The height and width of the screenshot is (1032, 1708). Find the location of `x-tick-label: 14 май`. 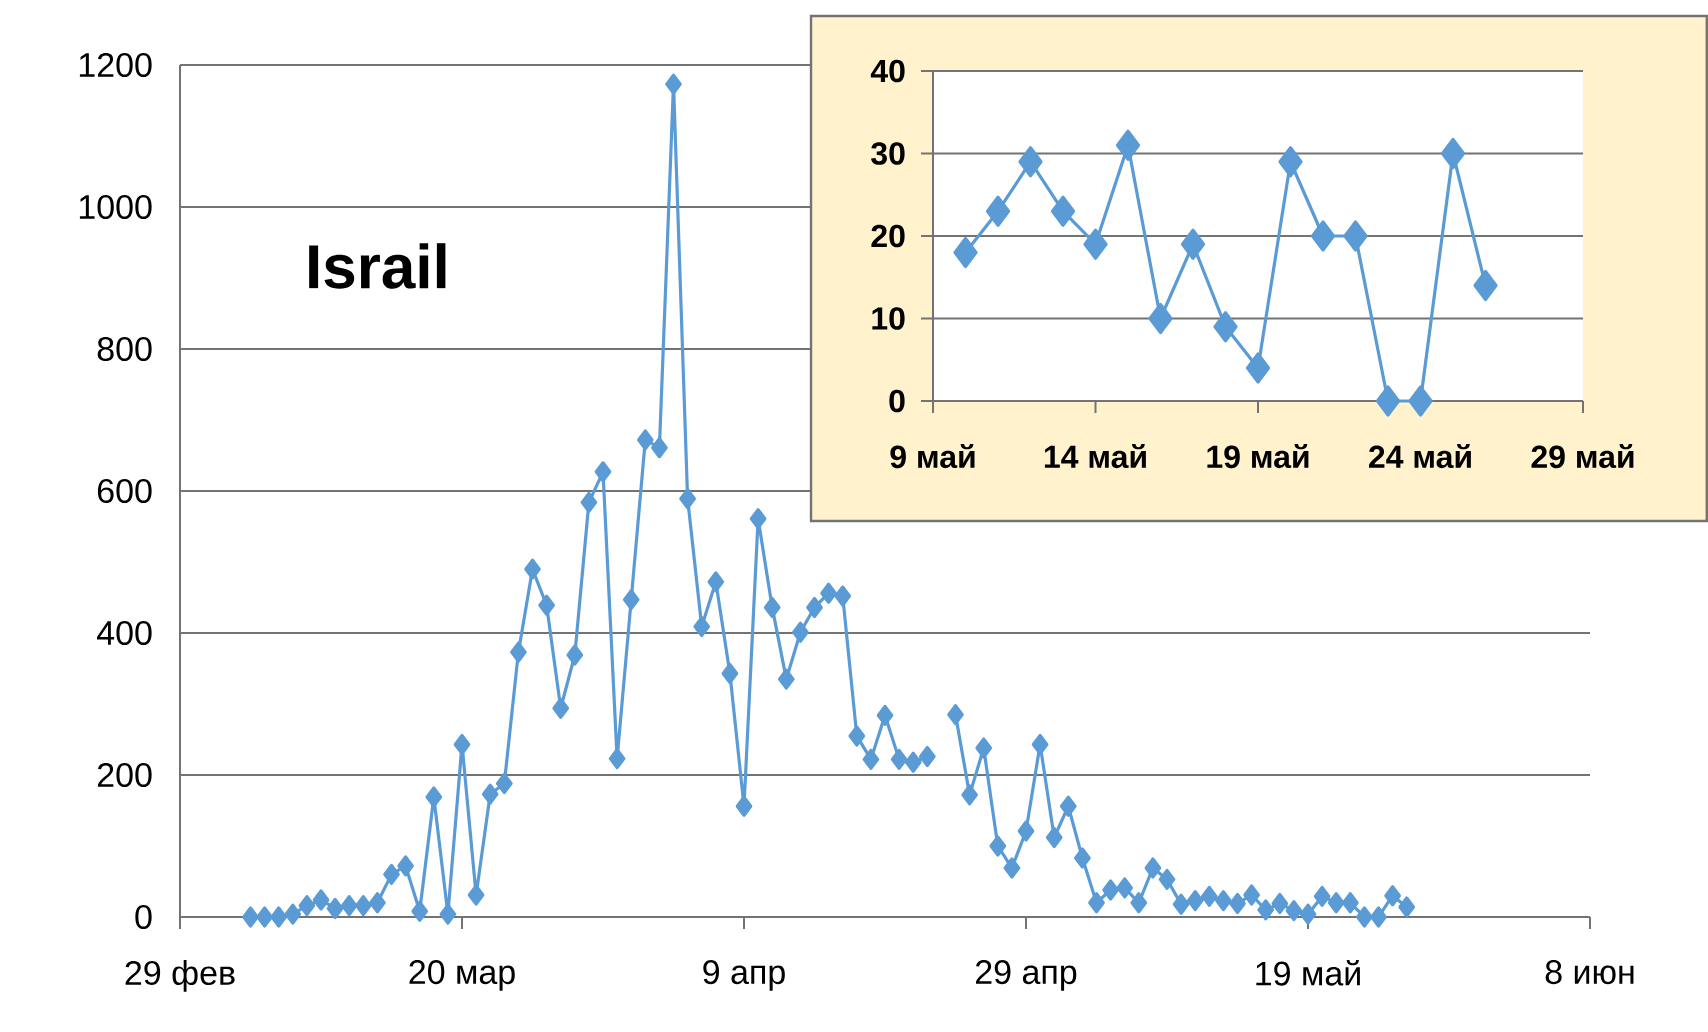

x-tick-label: 14 май is located at coordinates (1095, 456).